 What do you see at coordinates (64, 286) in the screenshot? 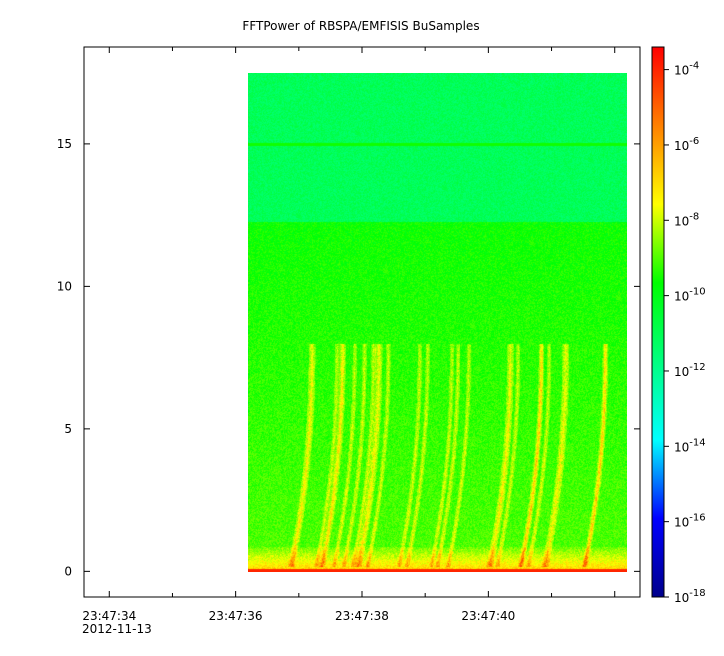
I see `y-tick-label: 10` at bounding box center [64, 286].